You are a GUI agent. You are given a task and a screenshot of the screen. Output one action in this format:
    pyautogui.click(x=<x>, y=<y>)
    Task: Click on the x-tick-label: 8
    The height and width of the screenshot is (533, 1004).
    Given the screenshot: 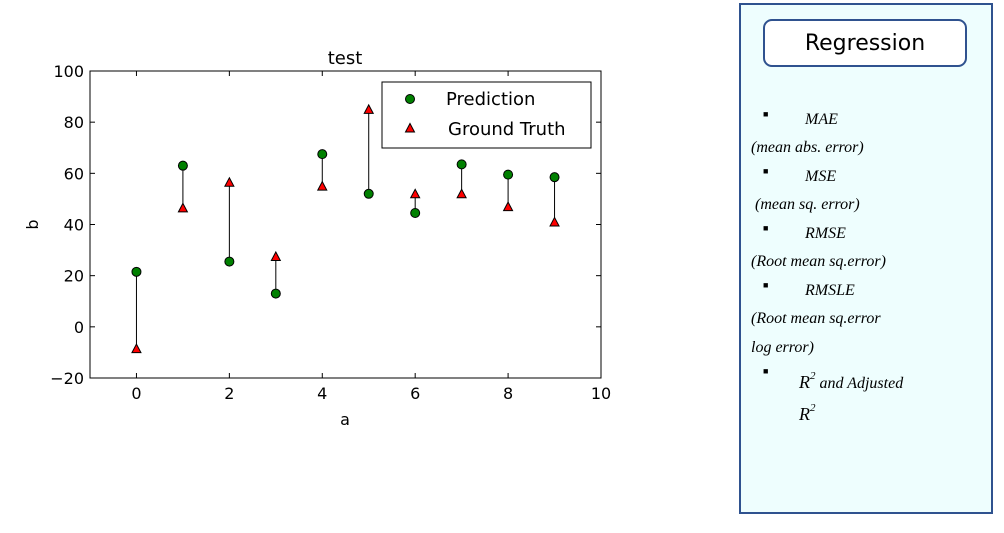 What is the action you would take?
    pyautogui.click(x=508, y=393)
    